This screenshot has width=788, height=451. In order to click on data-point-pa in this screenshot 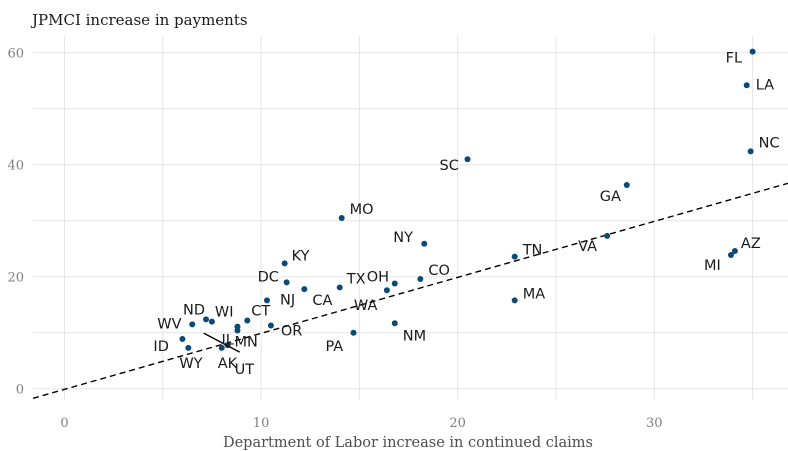, I will do `click(353, 332)`.